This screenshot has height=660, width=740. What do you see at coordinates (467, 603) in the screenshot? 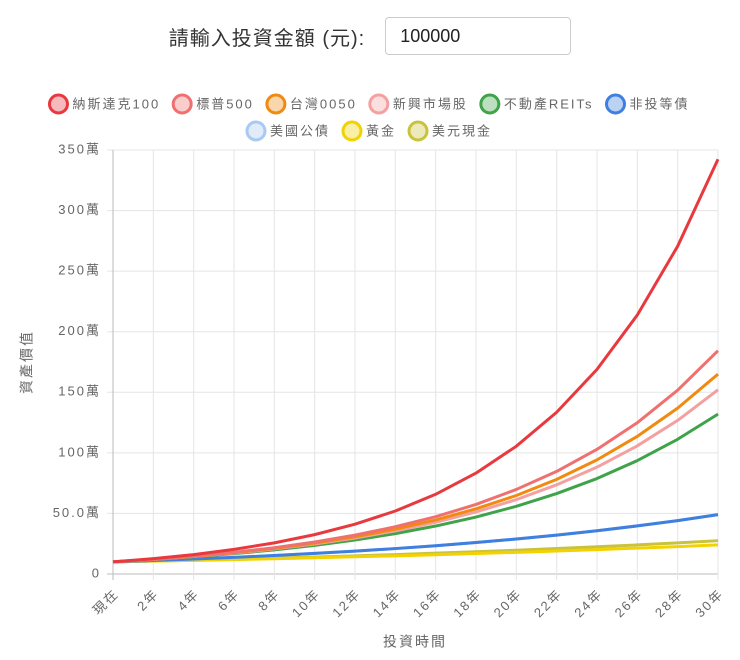
I see `x-tick-label: 18年` at bounding box center [467, 603].